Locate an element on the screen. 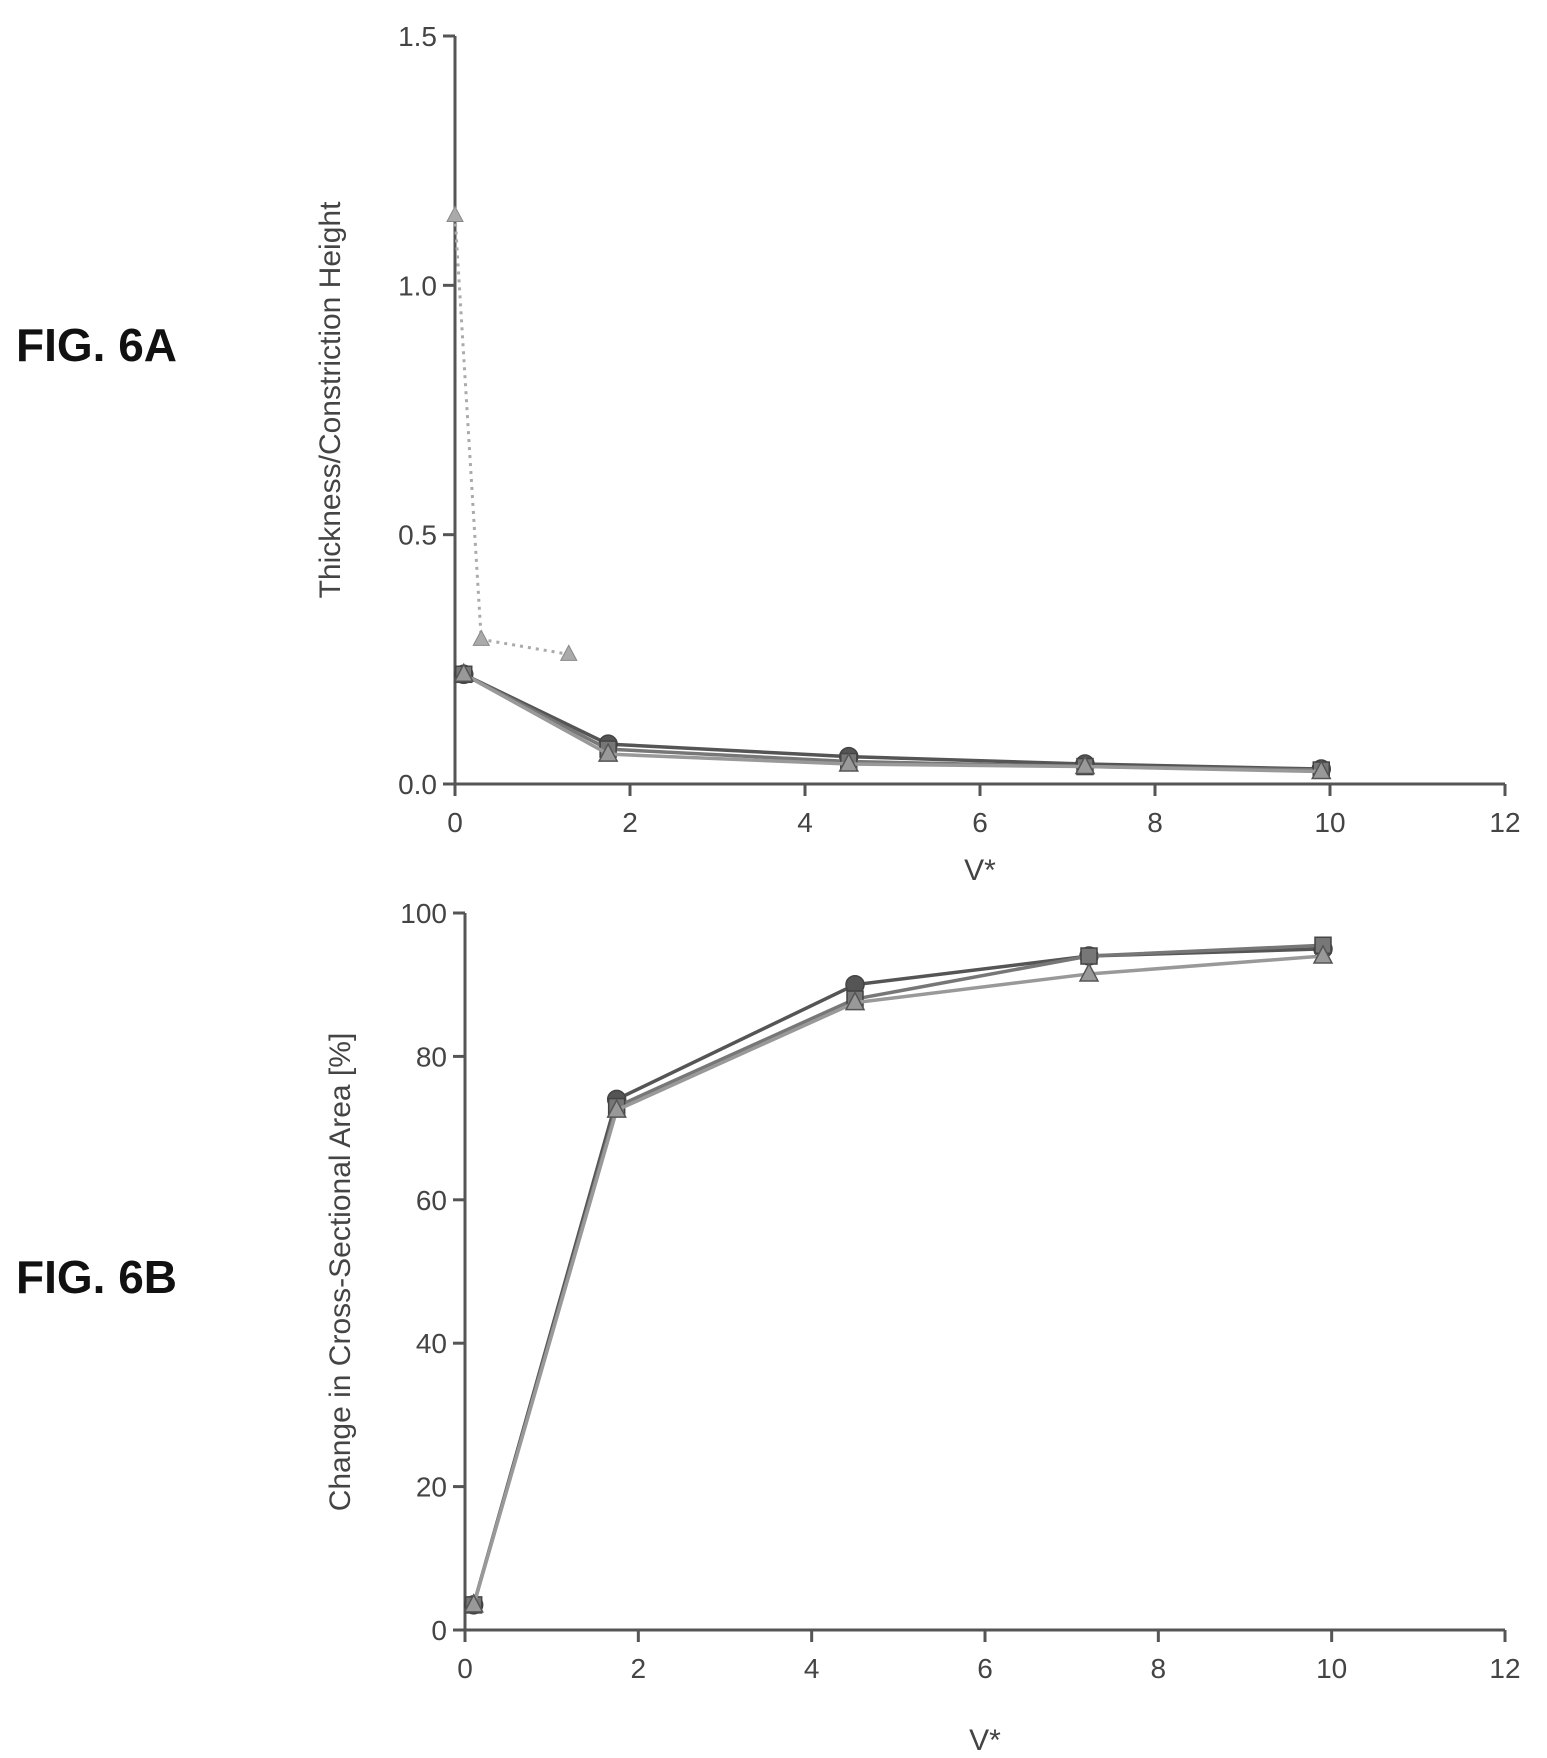 This screenshot has height=1758, width=1547. y-tick-label: 0.5 is located at coordinates (417, 535).